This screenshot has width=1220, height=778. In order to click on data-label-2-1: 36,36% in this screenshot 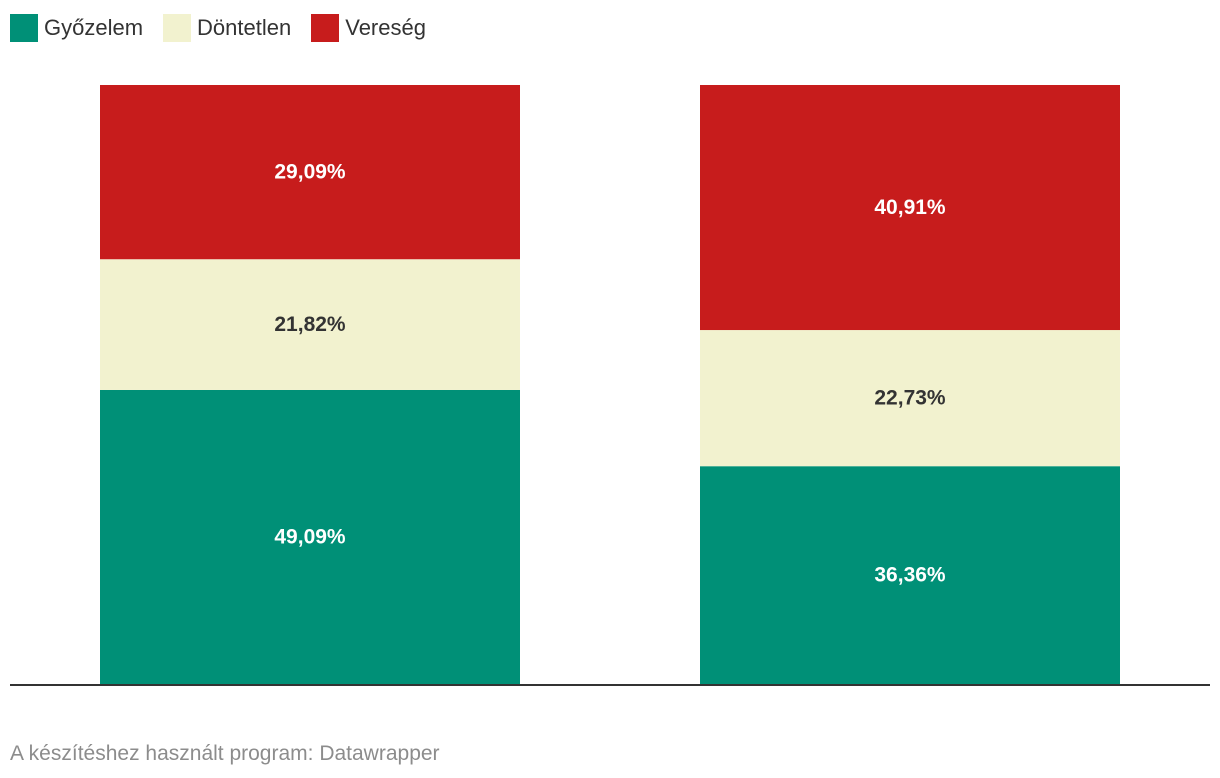, I will do `click(910, 575)`.